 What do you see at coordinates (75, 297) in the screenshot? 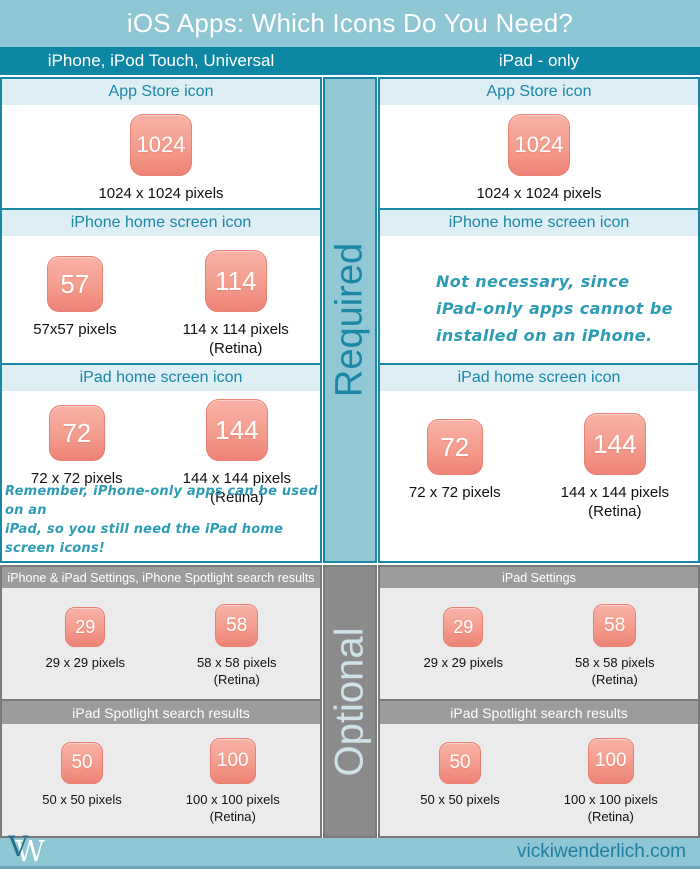
I see `icon-group: 57 57x57 pixels` at bounding box center [75, 297].